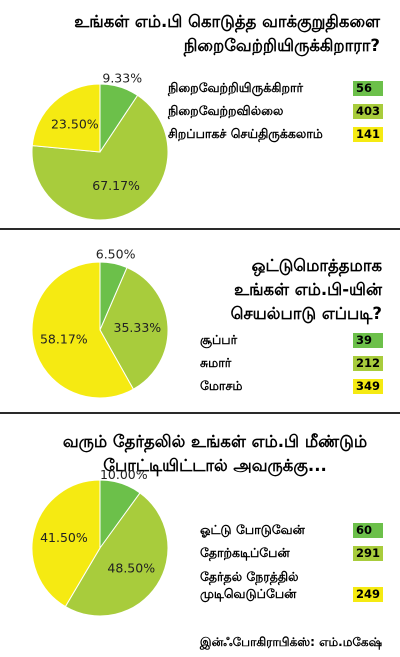 This screenshot has width=400, height=657. I want to click on chart-3-legend-label-2: தோற்கடிப்பேன், so click(245, 552).